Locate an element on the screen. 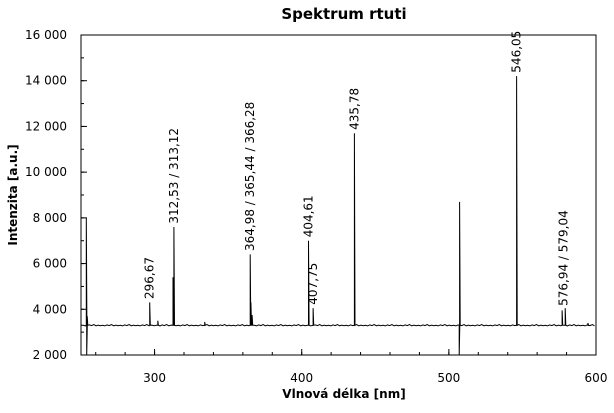 The width and height of the screenshot is (614, 413). peak-label: 404,61 is located at coordinates (309, 216).